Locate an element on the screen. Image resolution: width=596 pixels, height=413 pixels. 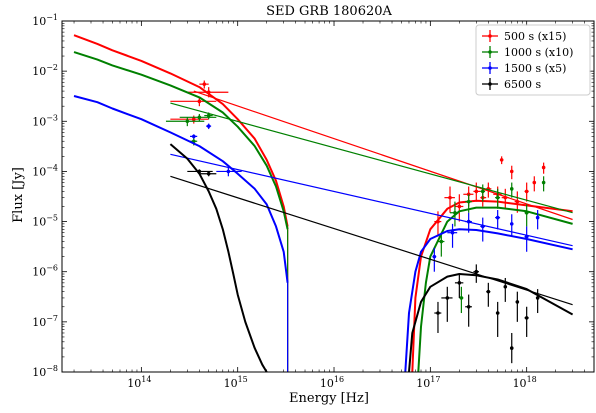
series-2-xray-model-line is located at coordinates (495, 289).